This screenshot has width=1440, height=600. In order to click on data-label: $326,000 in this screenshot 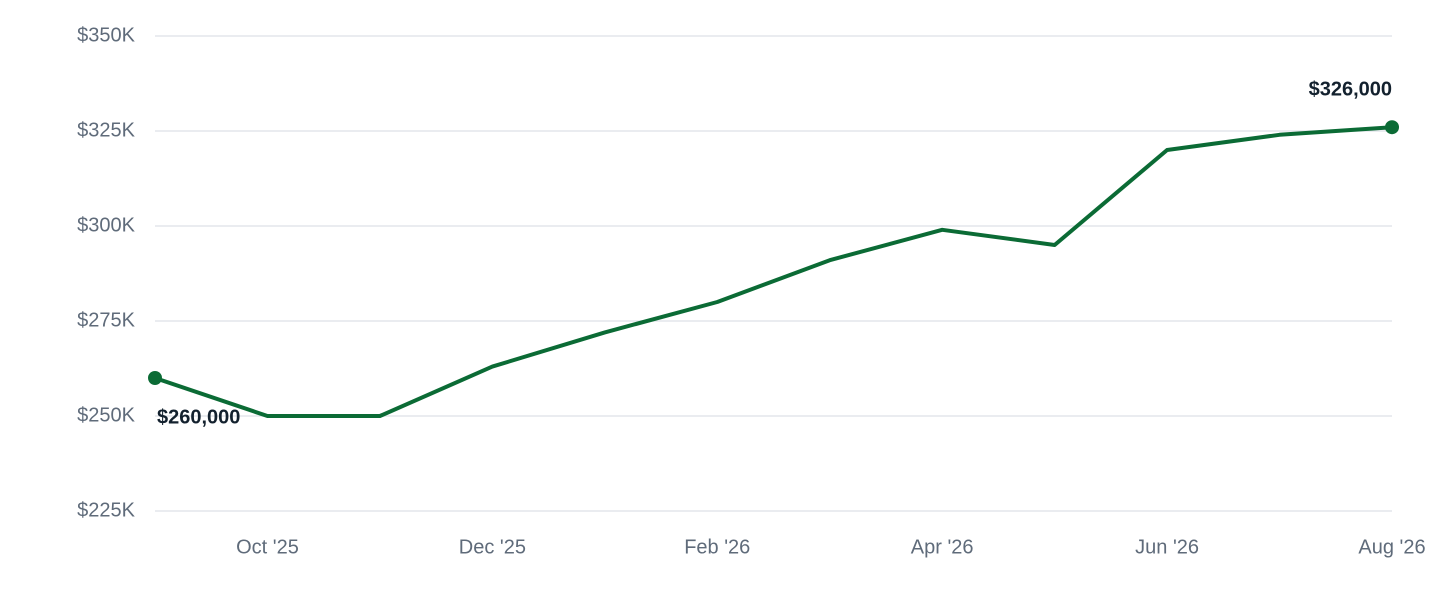, I will do `click(1350, 89)`.